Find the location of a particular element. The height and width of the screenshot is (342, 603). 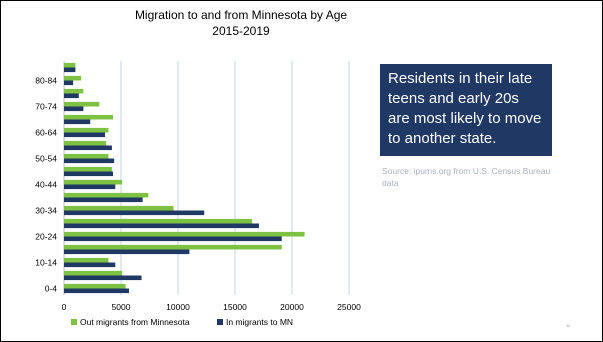

x-tick-label: 15000 is located at coordinates (235, 307).